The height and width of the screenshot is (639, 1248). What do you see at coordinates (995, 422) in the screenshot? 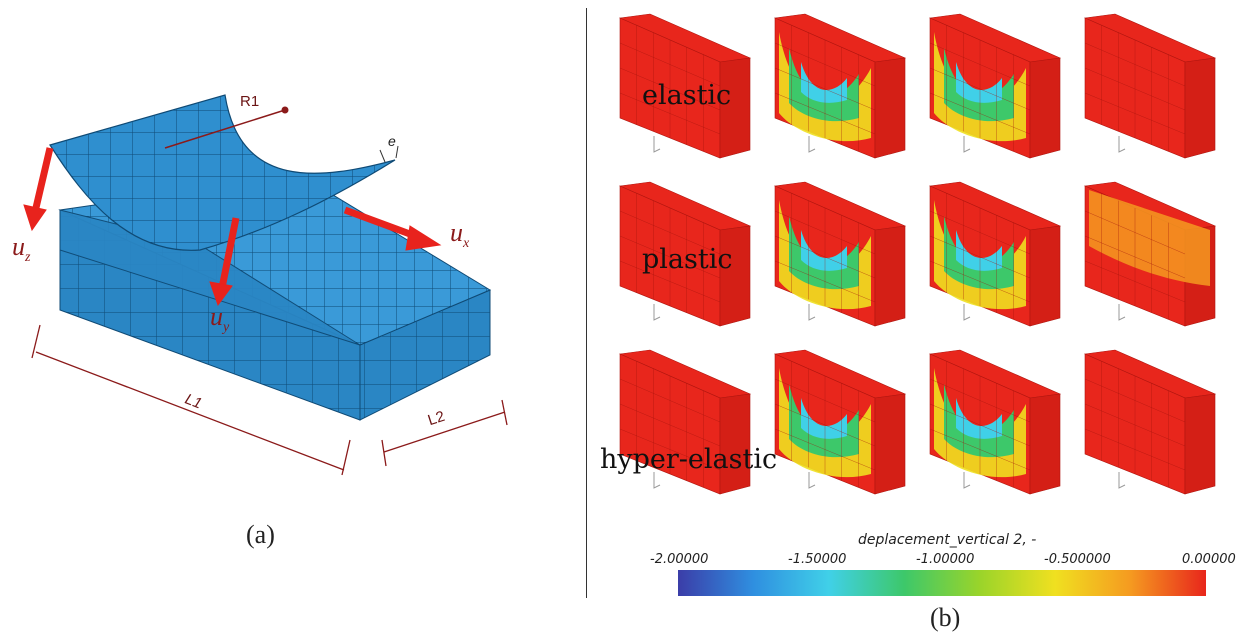
I see `result-block-r2-c2` at bounding box center [995, 422].